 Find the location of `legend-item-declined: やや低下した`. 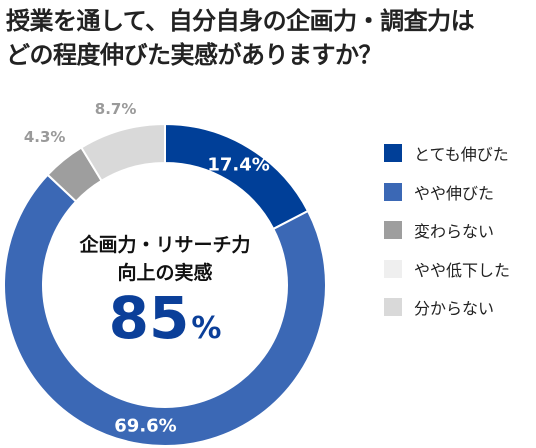

legend-item-declined: やや低下した is located at coordinates (459, 269).